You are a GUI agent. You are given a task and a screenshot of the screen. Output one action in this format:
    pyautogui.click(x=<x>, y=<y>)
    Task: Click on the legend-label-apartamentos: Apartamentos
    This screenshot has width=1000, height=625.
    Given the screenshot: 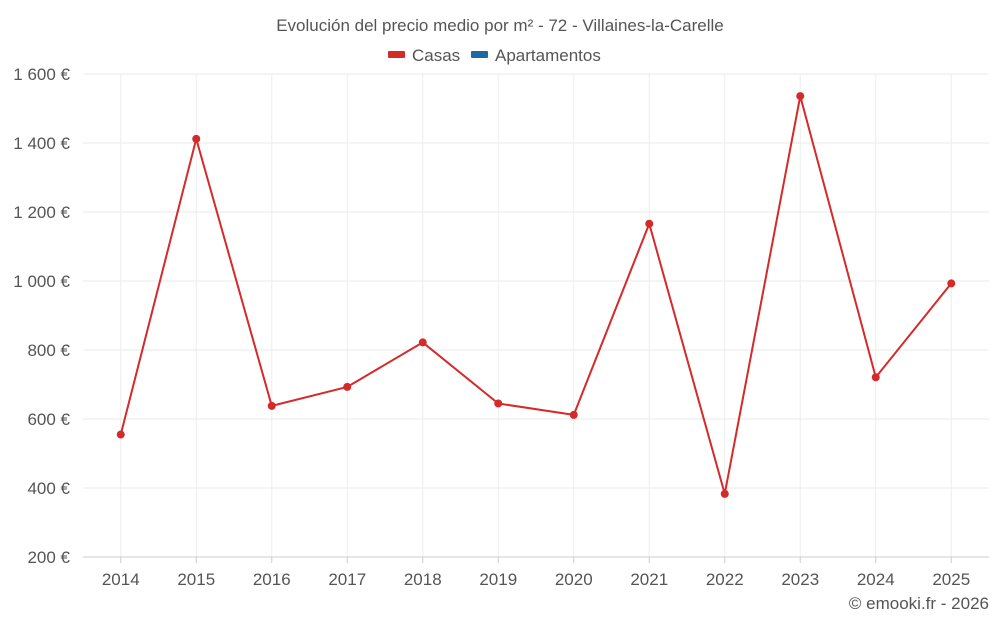 What is the action you would take?
    pyautogui.click(x=548, y=55)
    